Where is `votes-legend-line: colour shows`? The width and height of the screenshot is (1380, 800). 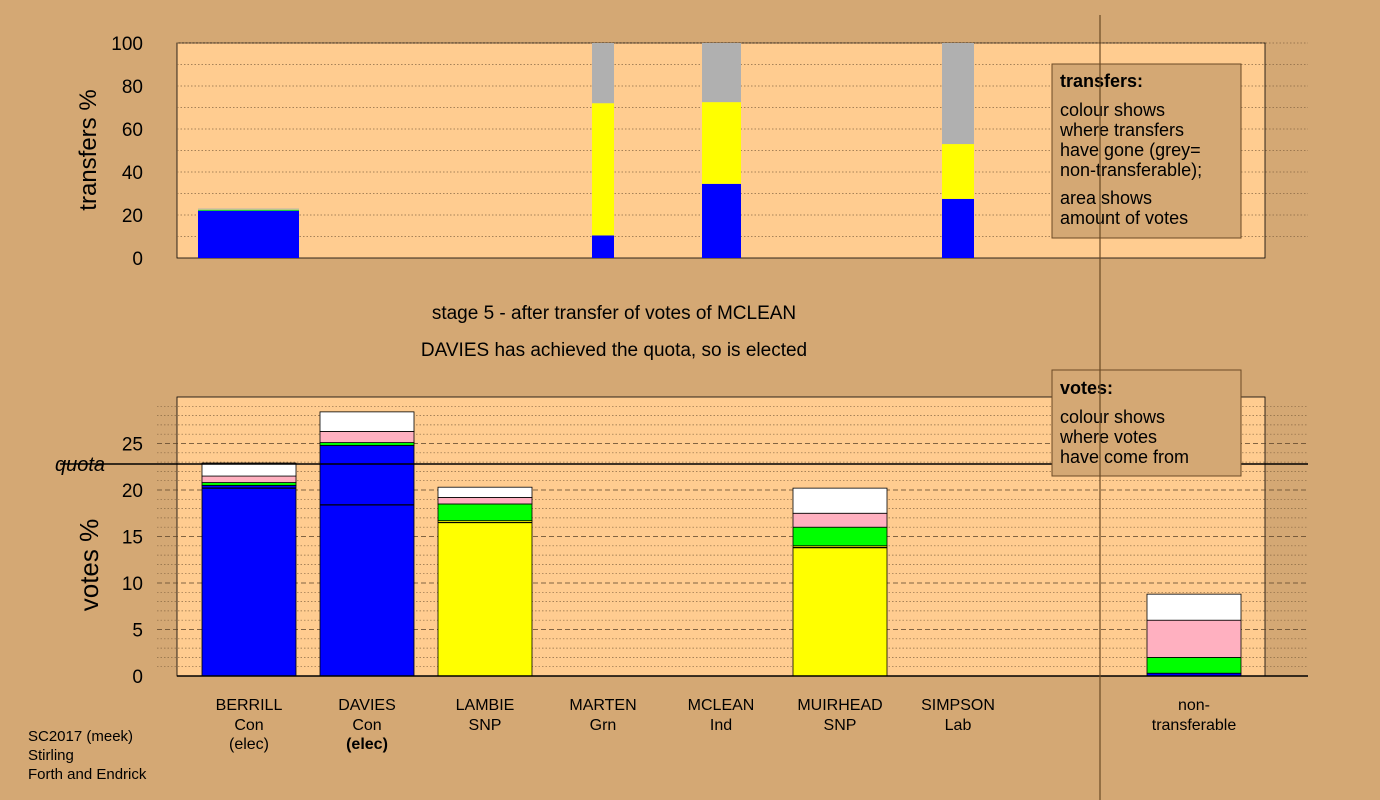
votes-legend-line: colour shows is located at coordinates (1112, 417).